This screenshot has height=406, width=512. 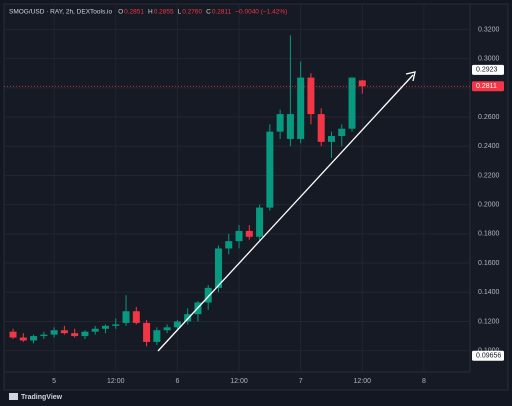 What do you see at coordinates (164, 12) in the screenshot?
I see `ohlc-value: 0.2855` at bounding box center [164, 12].